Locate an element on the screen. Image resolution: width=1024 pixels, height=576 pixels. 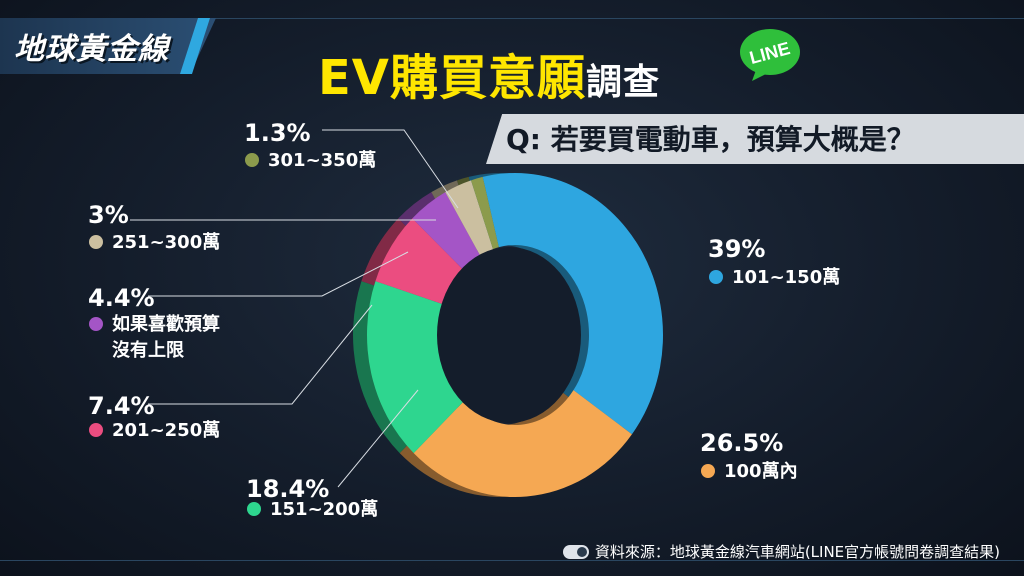
line-badge-icon: LINE is located at coordinates (770, 55).